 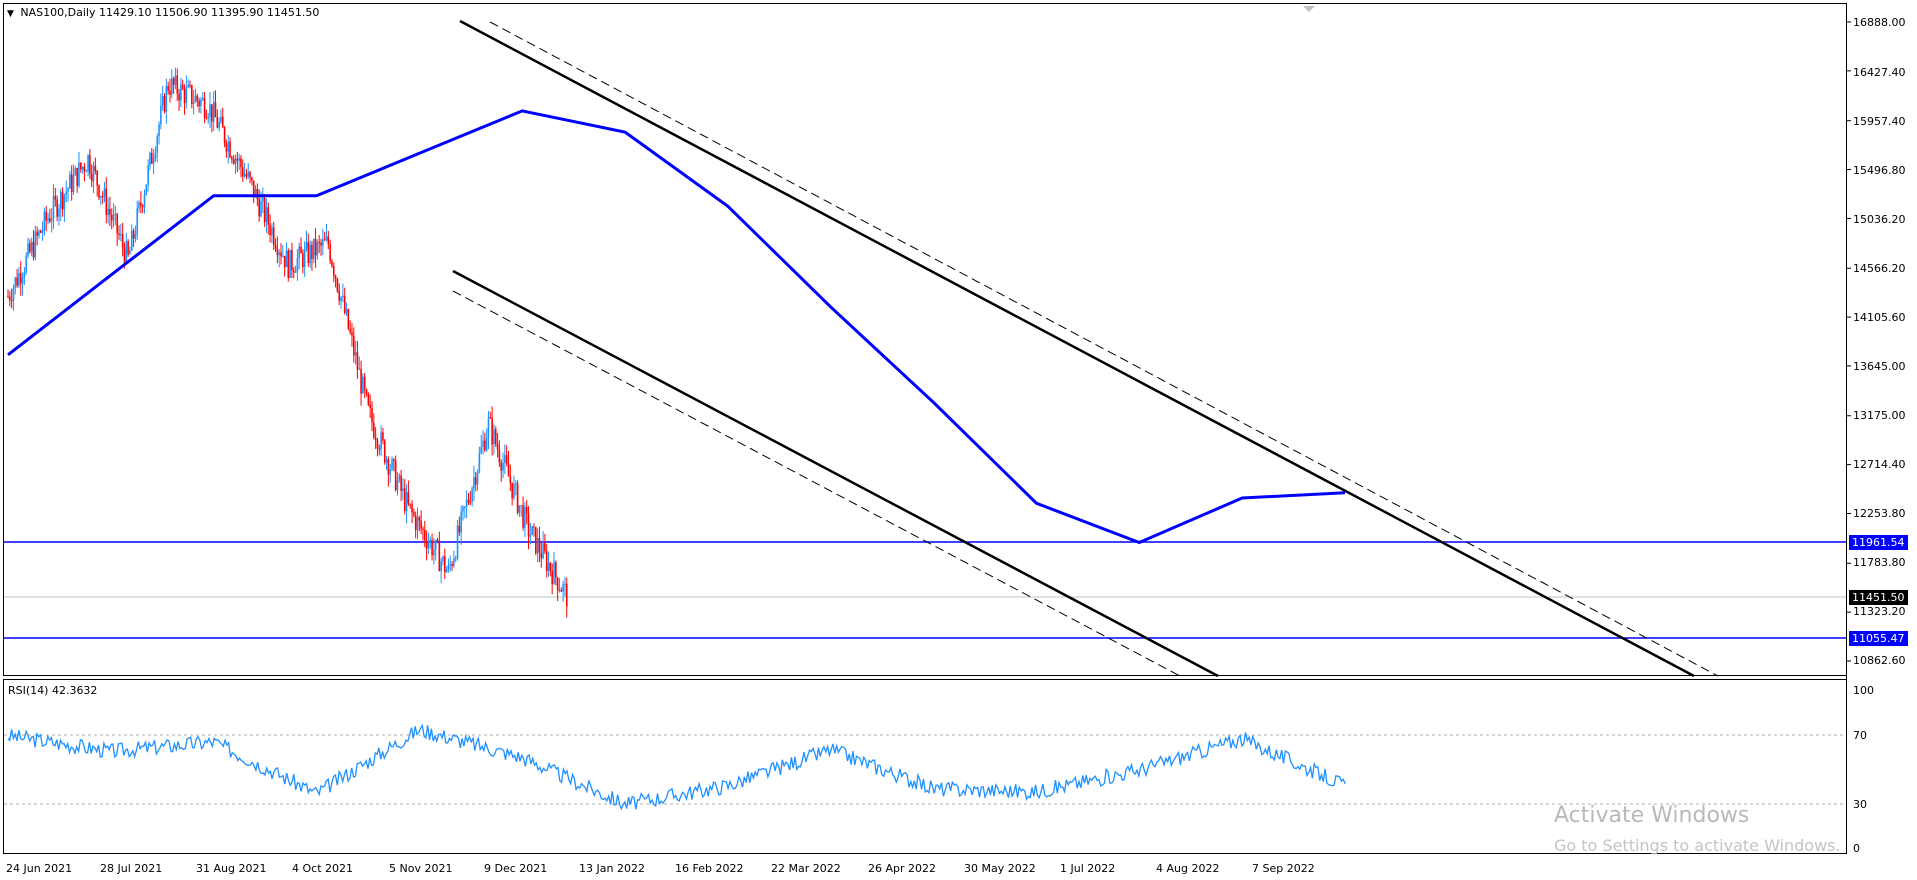 What do you see at coordinates (10, 14) in the screenshot?
I see `triangle-down-icon: ▼` at bounding box center [10, 14].